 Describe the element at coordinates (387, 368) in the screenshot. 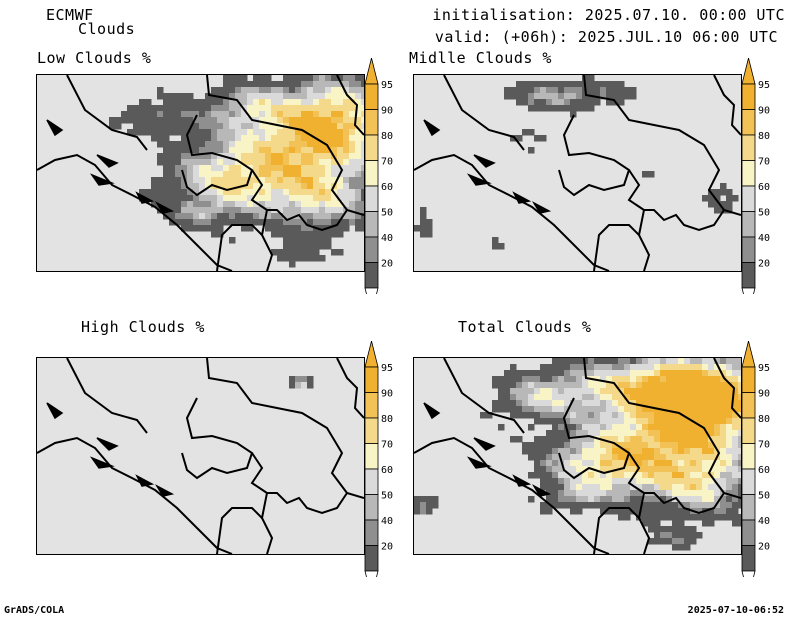

I see `colorbar-tick-label: 95` at that location.